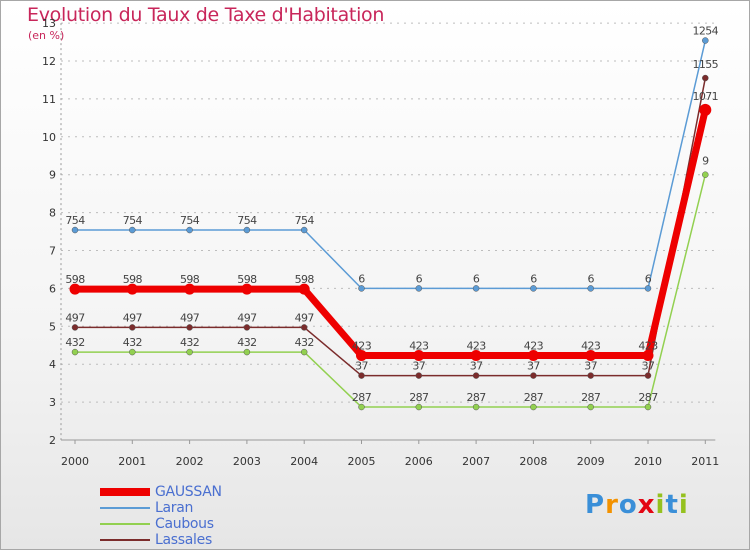 The width and height of the screenshot is (750, 550). What do you see at coordinates (49, 61) in the screenshot?
I see `y-tick-label: 12` at bounding box center [49, 61].